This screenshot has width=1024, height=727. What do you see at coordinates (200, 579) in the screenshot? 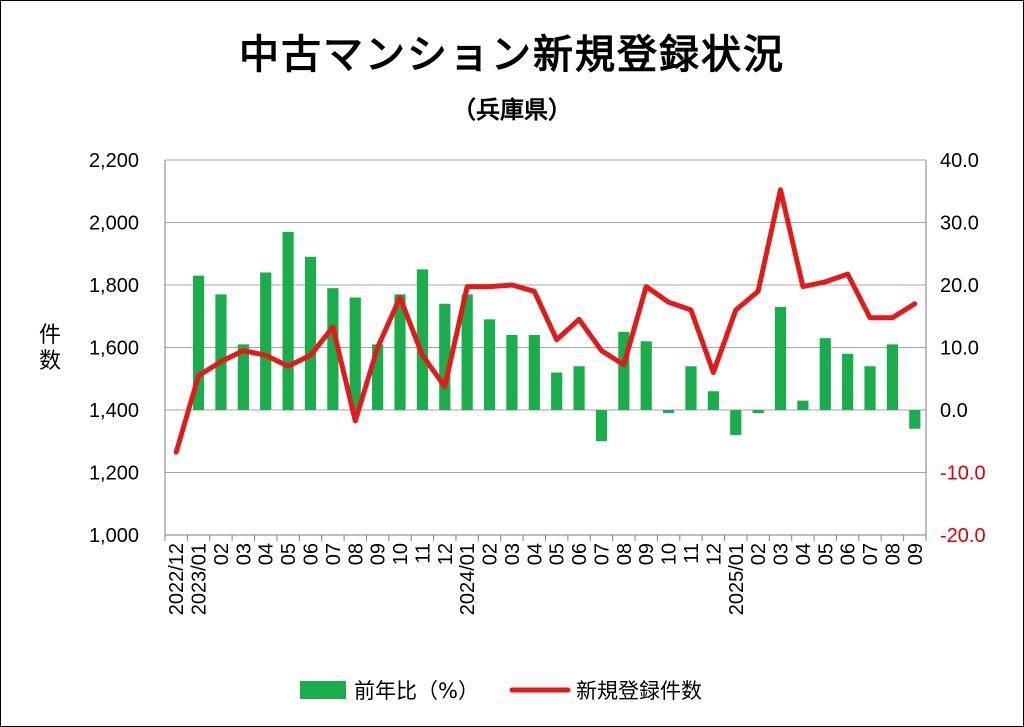
I see `x-tick-label: 2023/01` at bounding box center [200, 579].